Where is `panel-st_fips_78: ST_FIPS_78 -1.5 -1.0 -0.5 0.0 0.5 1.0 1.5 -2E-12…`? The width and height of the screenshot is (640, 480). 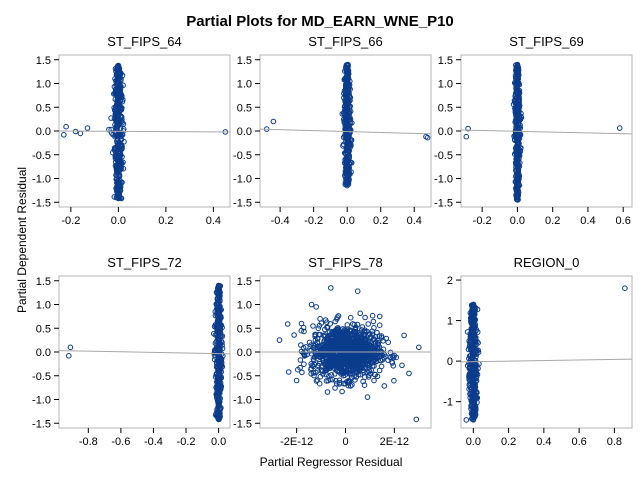
panel-st_fips_78: ST_FIPS_78 -1.5 -1.0 -0.5 0.0 0.5 1.0 1.5 -2E-12… is located at coordinates (332, 351).